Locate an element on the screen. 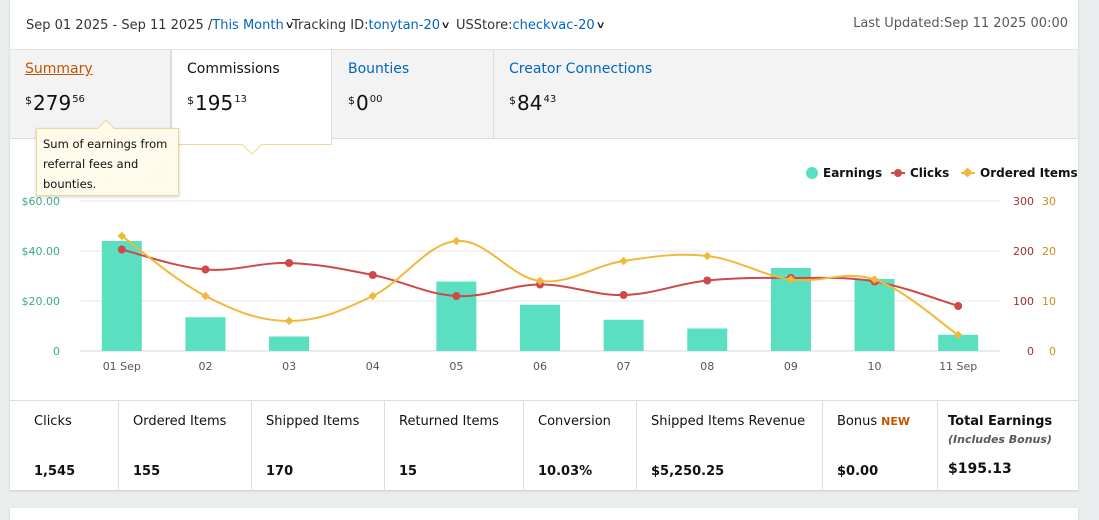 The width and height of the screenshot is (1099, 520). earnings-dot-icon is located at coordinates (812, 173).